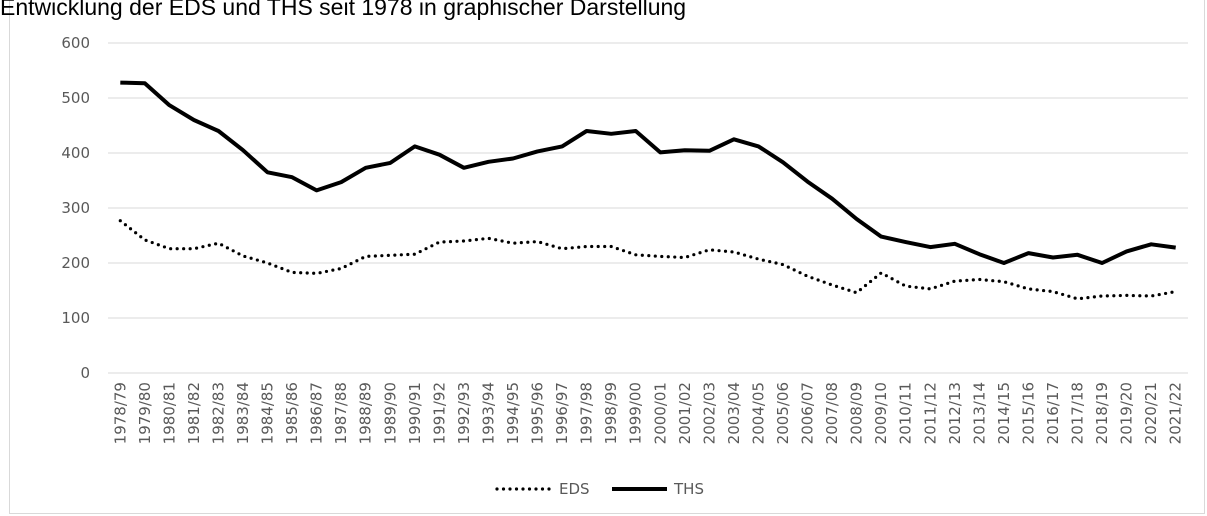 This screenshot has height=516, width=1207. Describe the element at coordinates (439, 413) in the screenshot. I see `x-tick-label: 1991/92` at that location.